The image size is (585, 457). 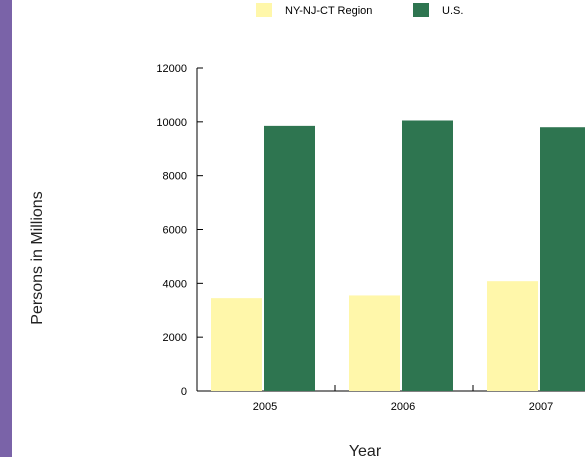 What do you see at coordinates (171, 123) in the screenshot?
I see `y-tick-label: 10000` at bounding box center [171, 123].